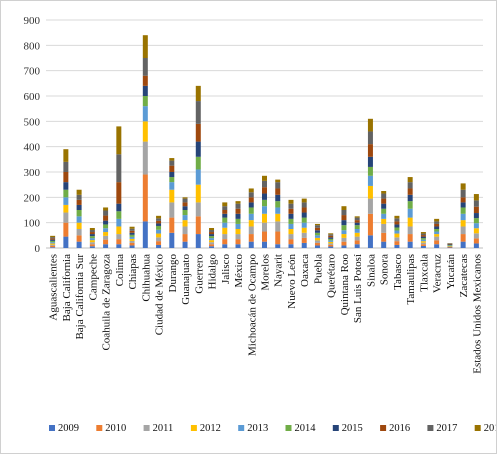 This screenshot has width=497, height=454. I want to click on x-tick-label: Veracruz, so click(438, 273).